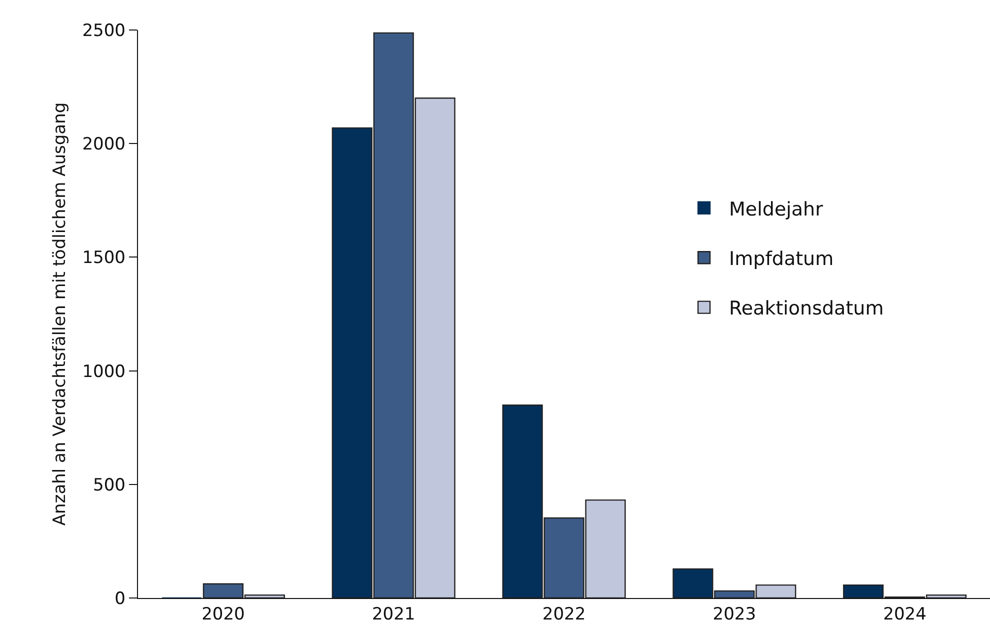 The height and width of the screenshot is (631, 990). Describe the element at coordinates (120, 598) in the screenshot. I see `y-tick-label: 0` at that location.